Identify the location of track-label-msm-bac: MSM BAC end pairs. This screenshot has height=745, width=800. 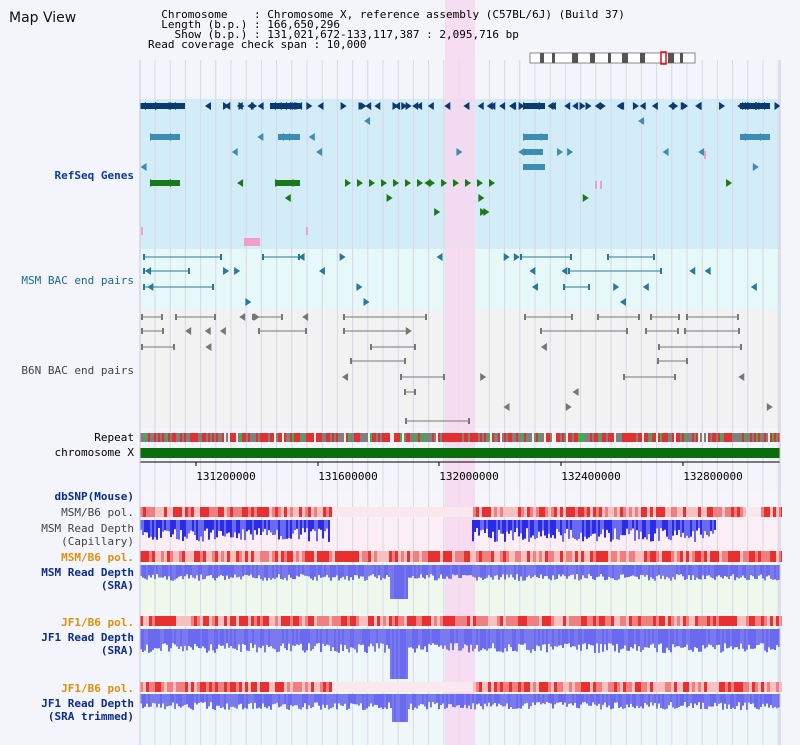
(77, 280).